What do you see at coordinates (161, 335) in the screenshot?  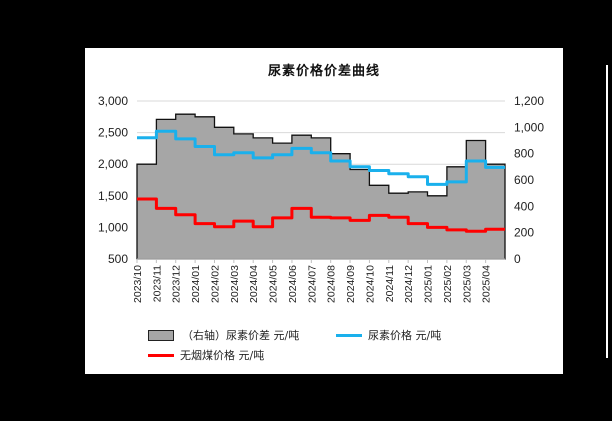 I see `legend-swatch-area` at bounding box center [161, 335].